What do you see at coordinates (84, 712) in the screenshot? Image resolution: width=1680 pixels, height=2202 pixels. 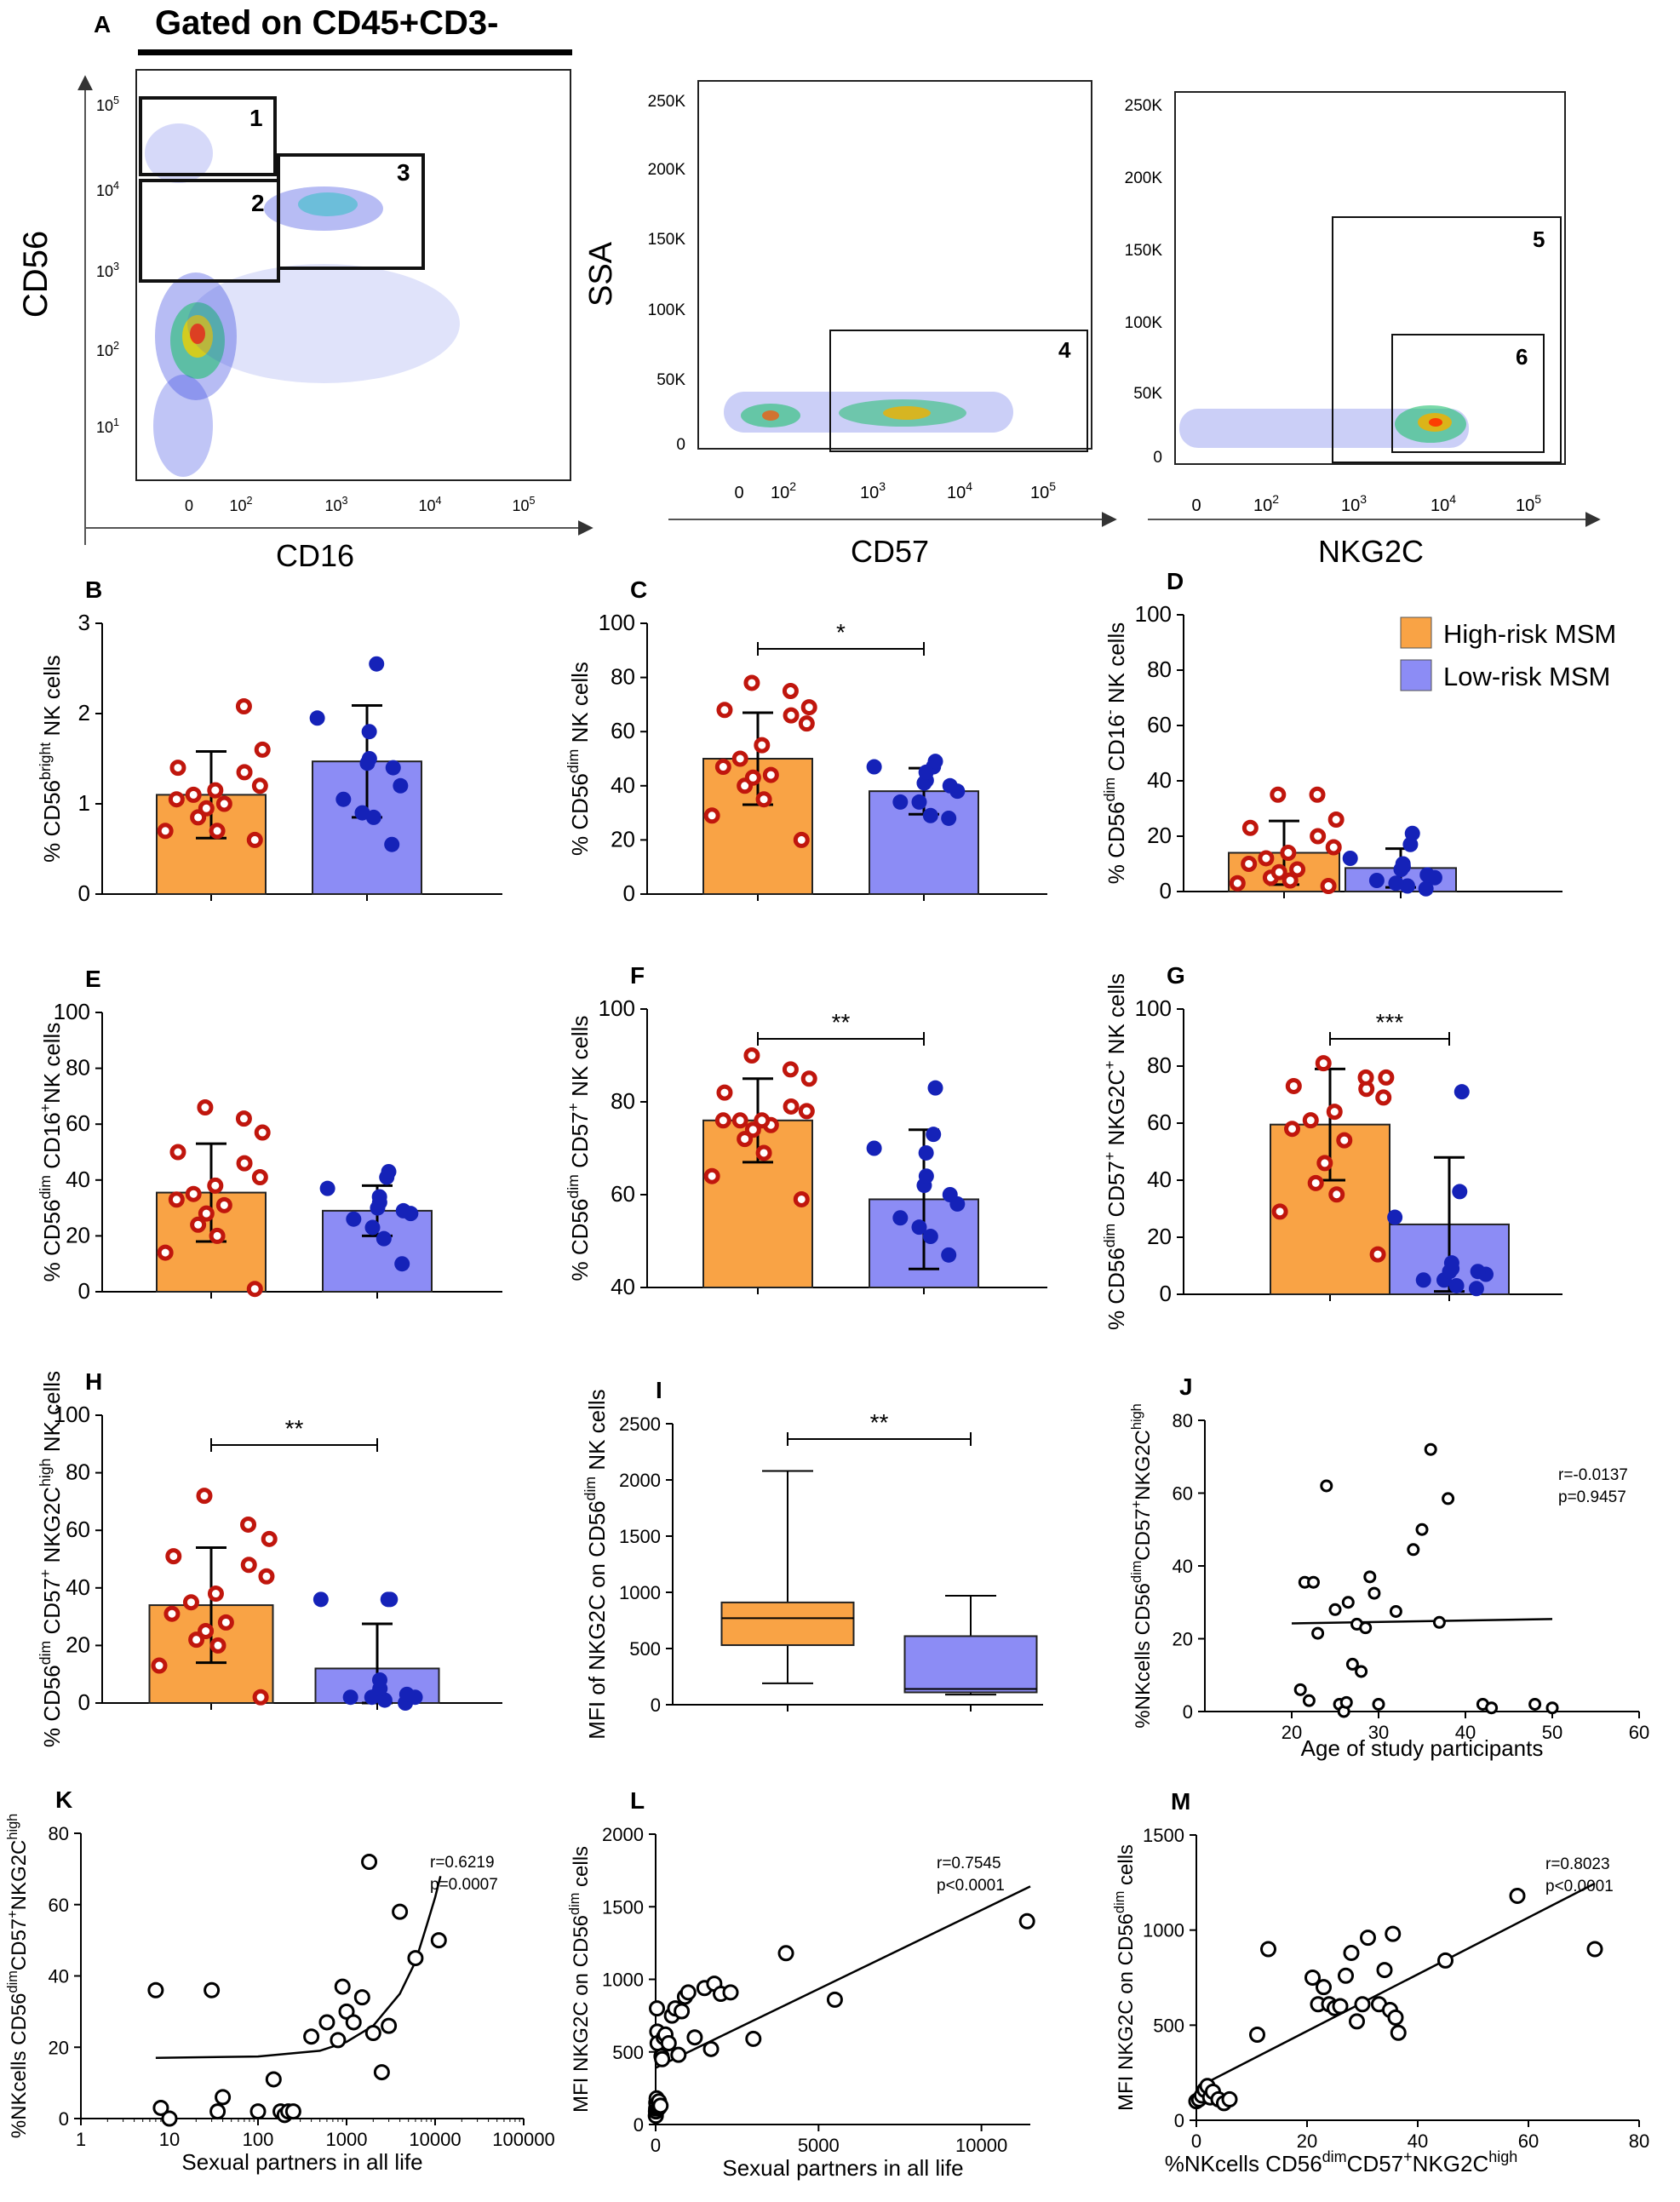 I see `y-tick-label: 2` at bounding box center [84, 712].